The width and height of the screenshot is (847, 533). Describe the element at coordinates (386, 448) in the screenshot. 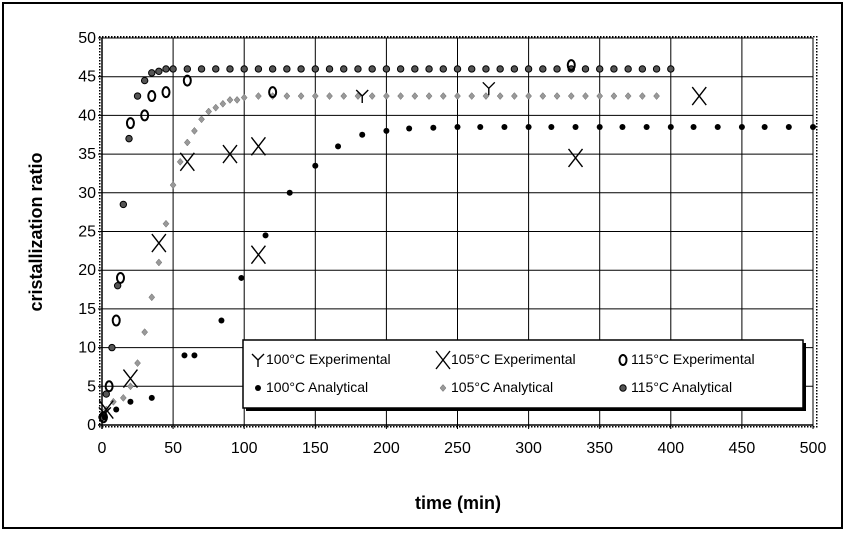

I see `x-tick-label: 200` at that location.